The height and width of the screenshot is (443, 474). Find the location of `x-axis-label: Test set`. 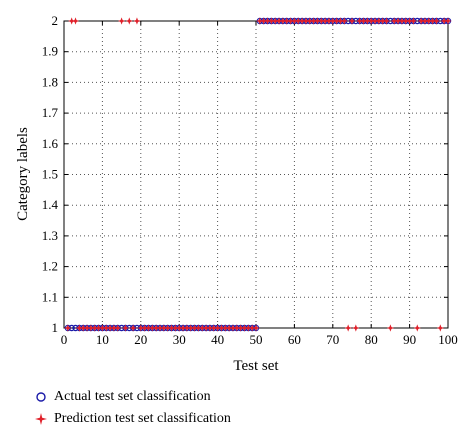

x-axis-label: Test set is located at coordinates (256, 366).